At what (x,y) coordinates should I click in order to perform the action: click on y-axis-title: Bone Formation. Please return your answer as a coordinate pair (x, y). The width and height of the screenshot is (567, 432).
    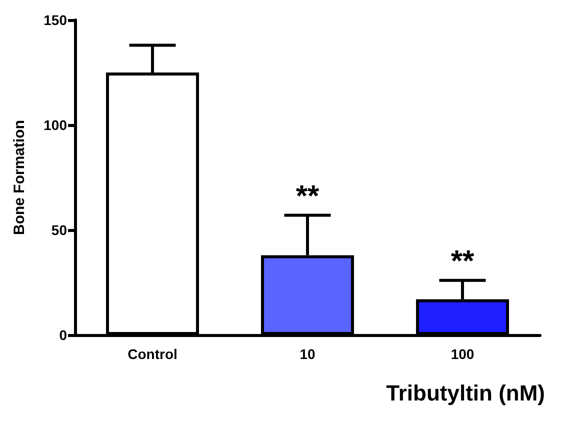
    Looking at the image, I should click on (19, 177).